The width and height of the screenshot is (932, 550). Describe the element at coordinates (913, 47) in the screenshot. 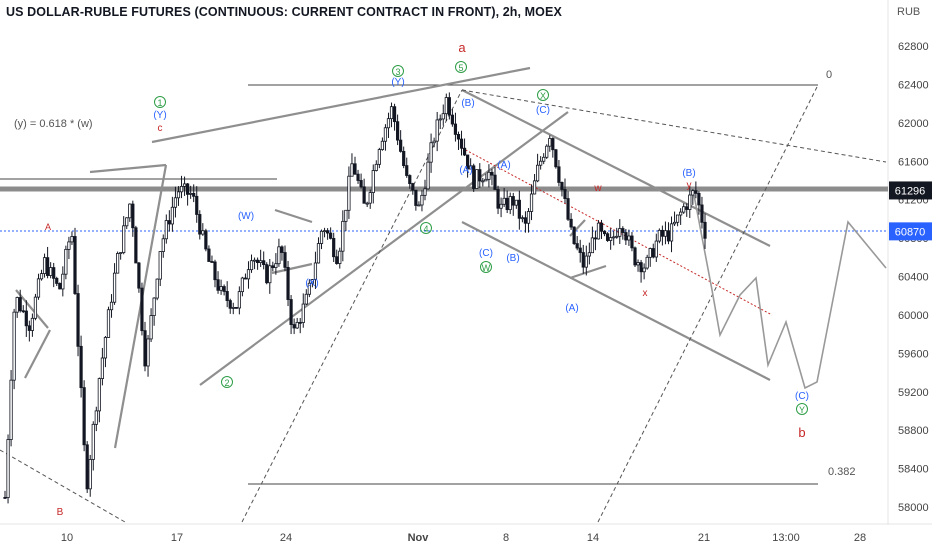

I see `price-tick-0: 62800` at that location.